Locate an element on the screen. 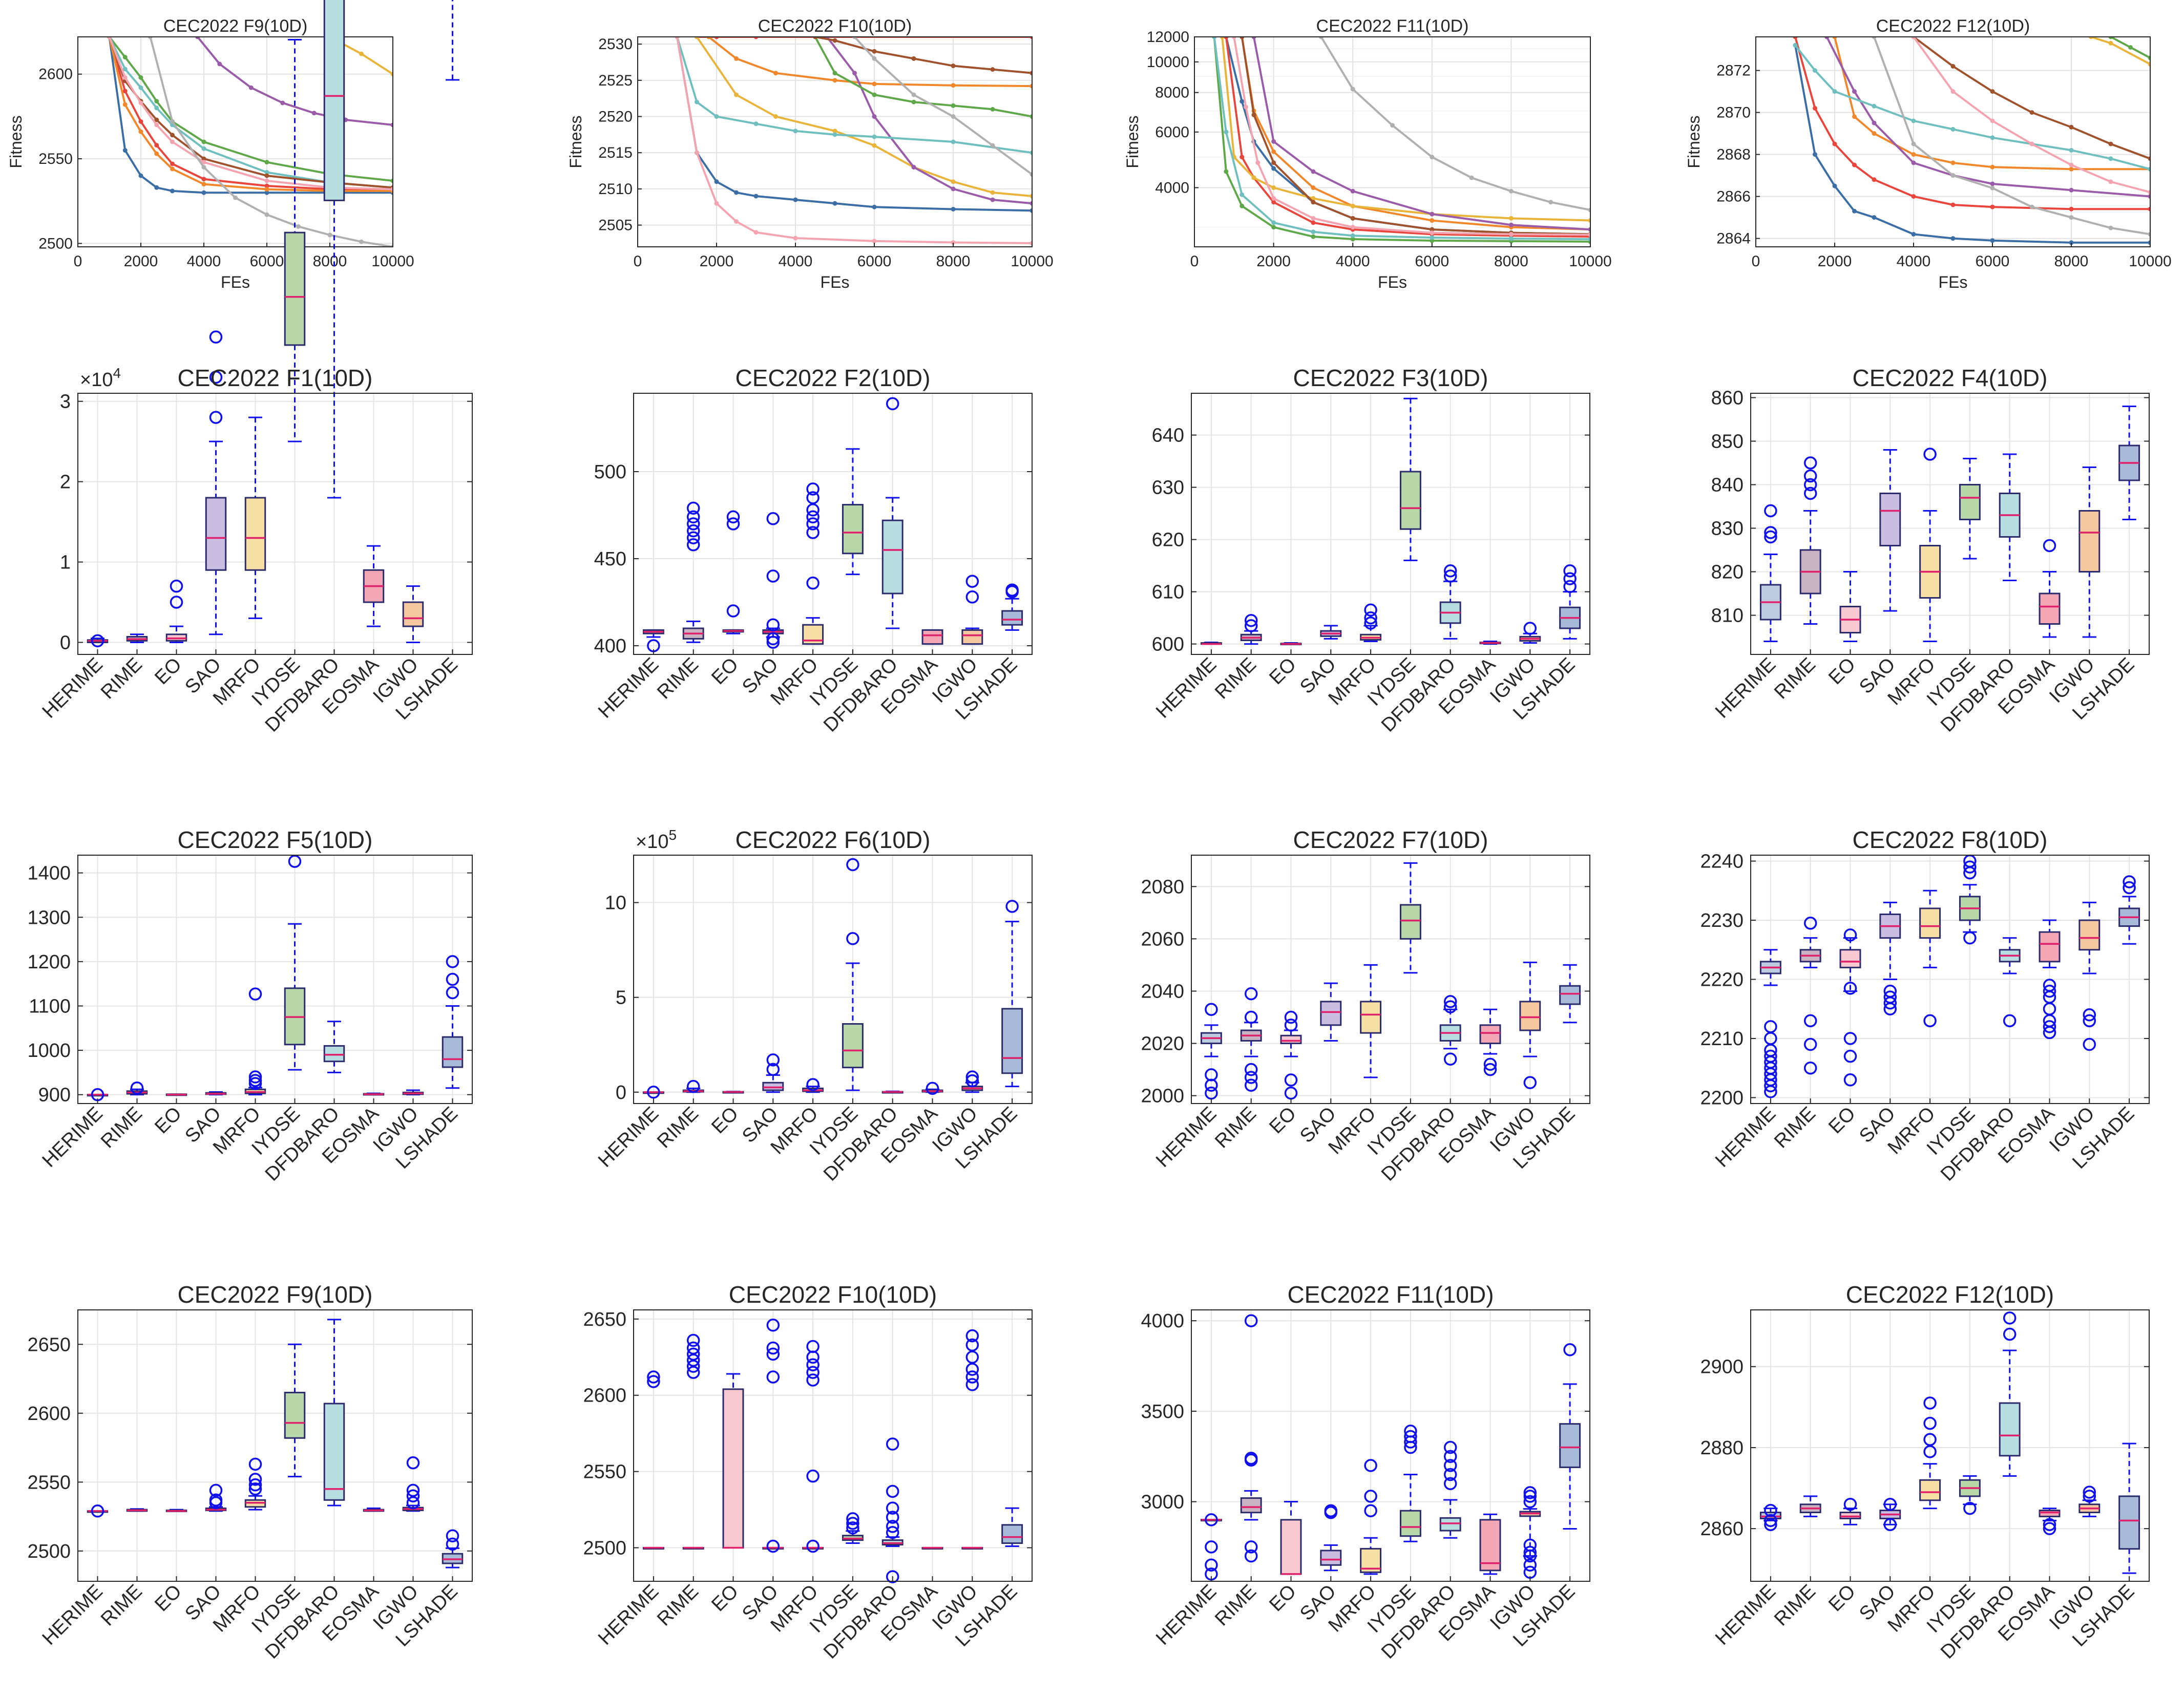 This screenshot has height=1696, width=2184. series-line-lshade is located at coordinates (1455, 124).